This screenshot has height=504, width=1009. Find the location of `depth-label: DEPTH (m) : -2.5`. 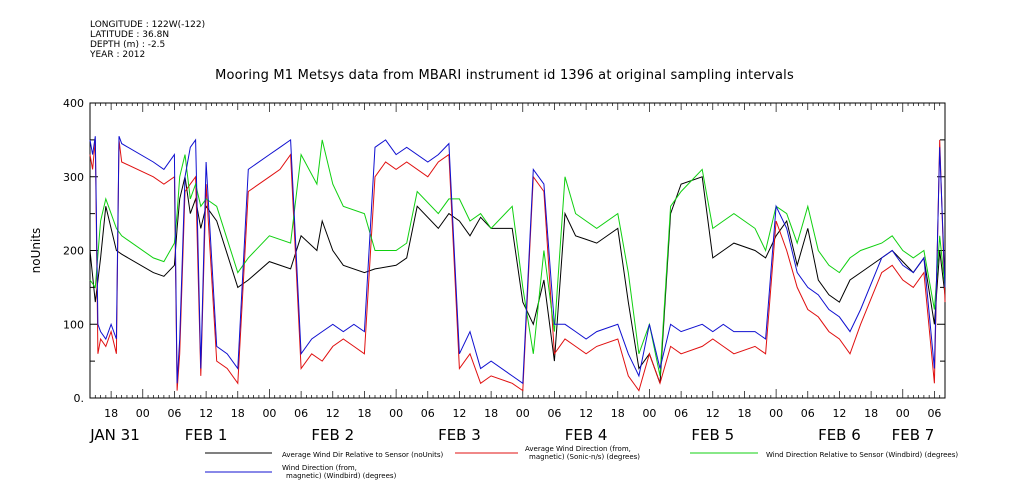

depth-label: DEPTH (m) : -2.5 is located at coordinates (128, 45).